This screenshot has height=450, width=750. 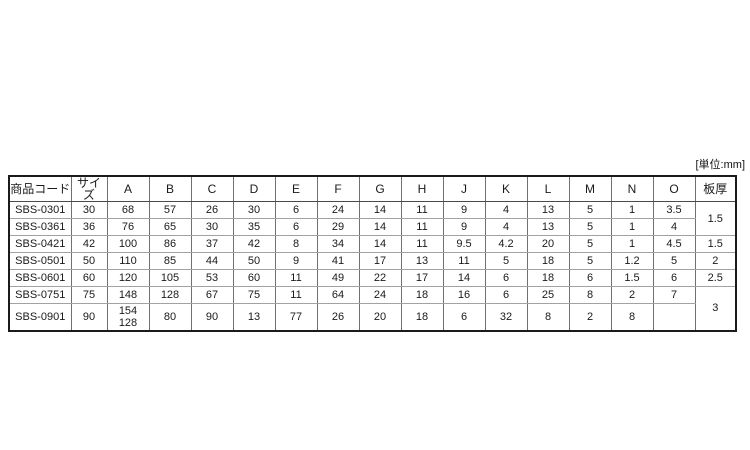 I want to click on cell-value: 110, so click(x=128, y=261).